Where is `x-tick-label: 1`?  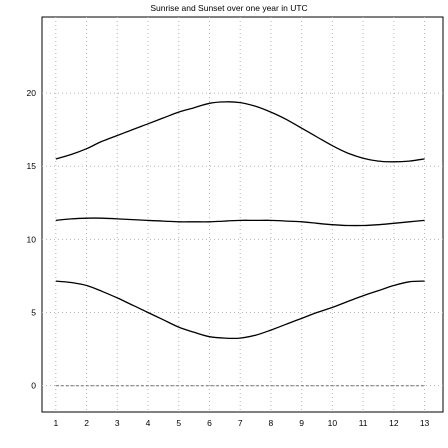 x-tick-label: 1 is located at coordinates (55, 423).